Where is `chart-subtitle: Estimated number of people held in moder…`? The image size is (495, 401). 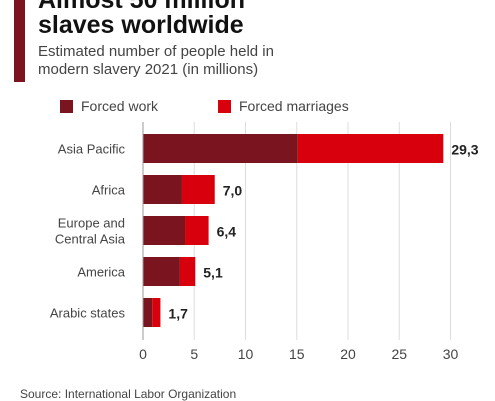 chart-subtitle: Estimated number of people held in moder… is located at coordinates (208, 61).